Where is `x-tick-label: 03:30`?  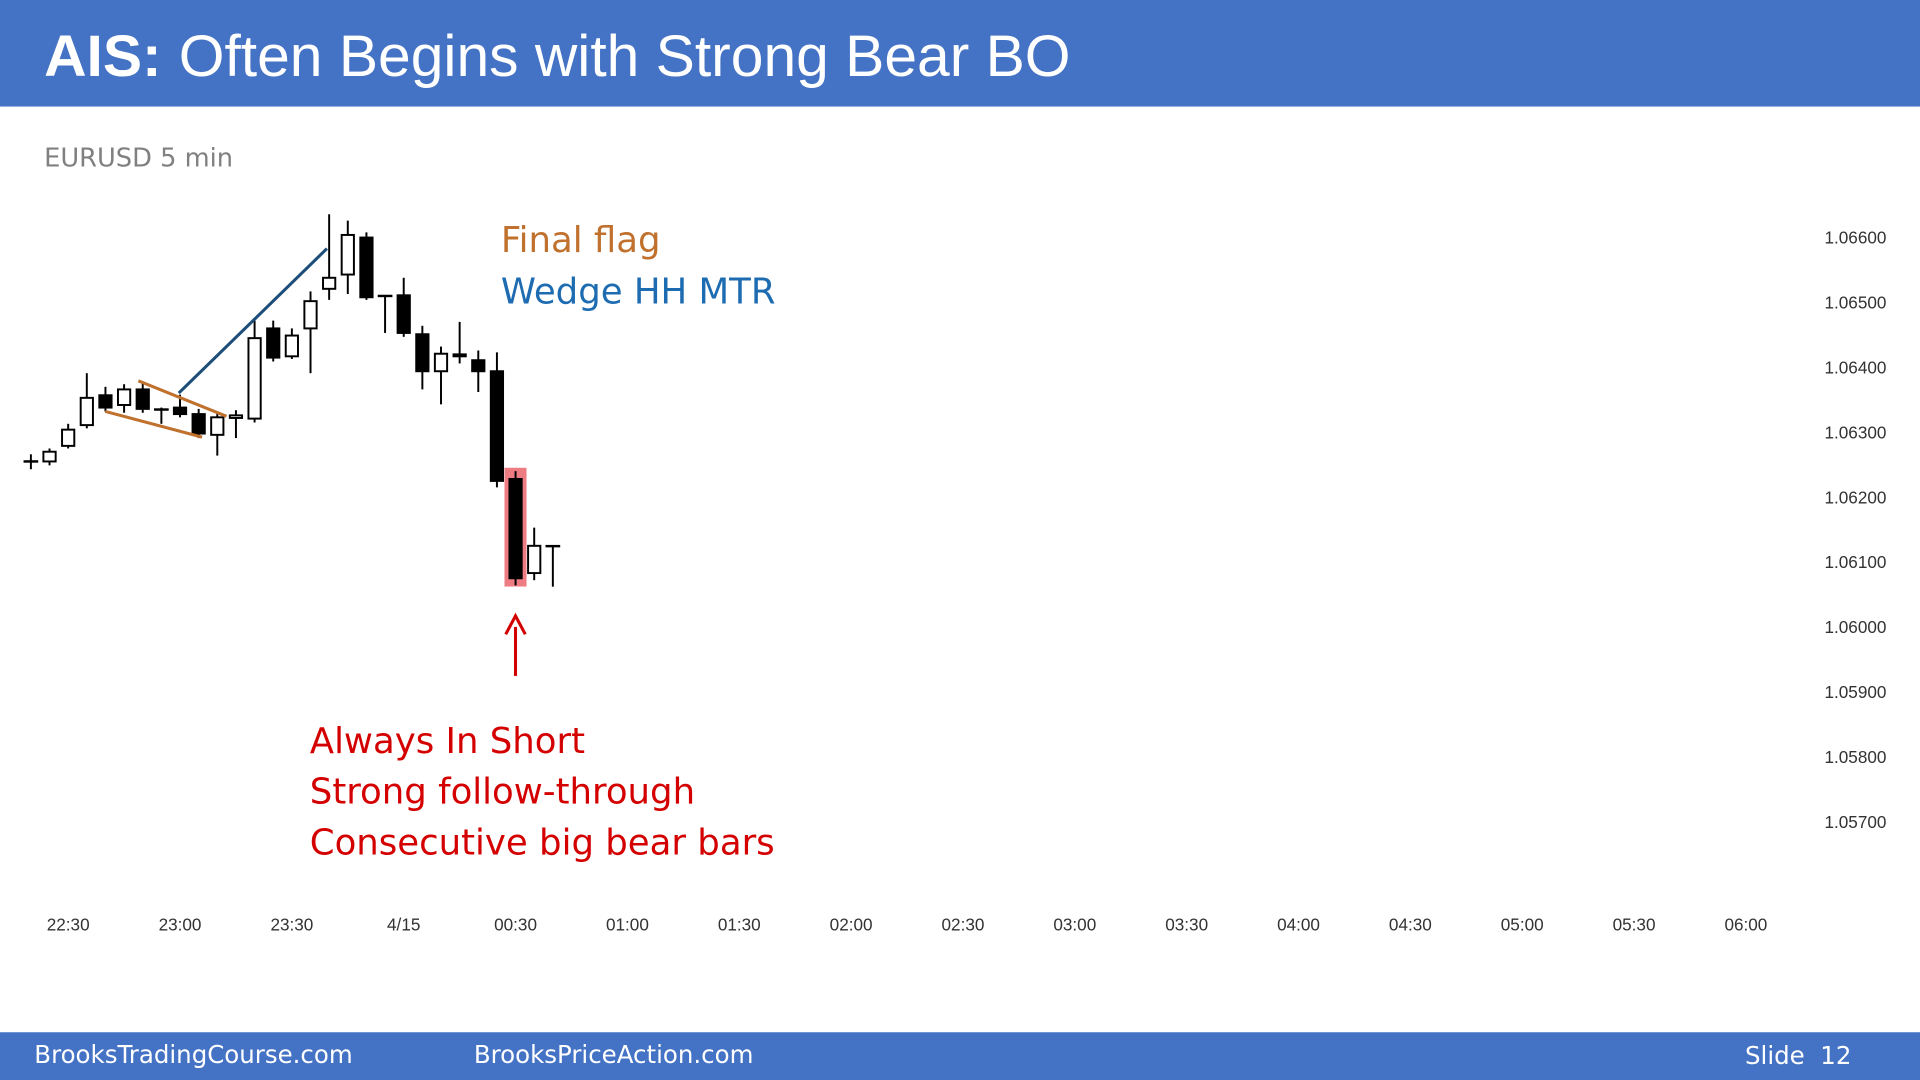 x-tick-label: 03:30 is located at coordinates (1186, 925).